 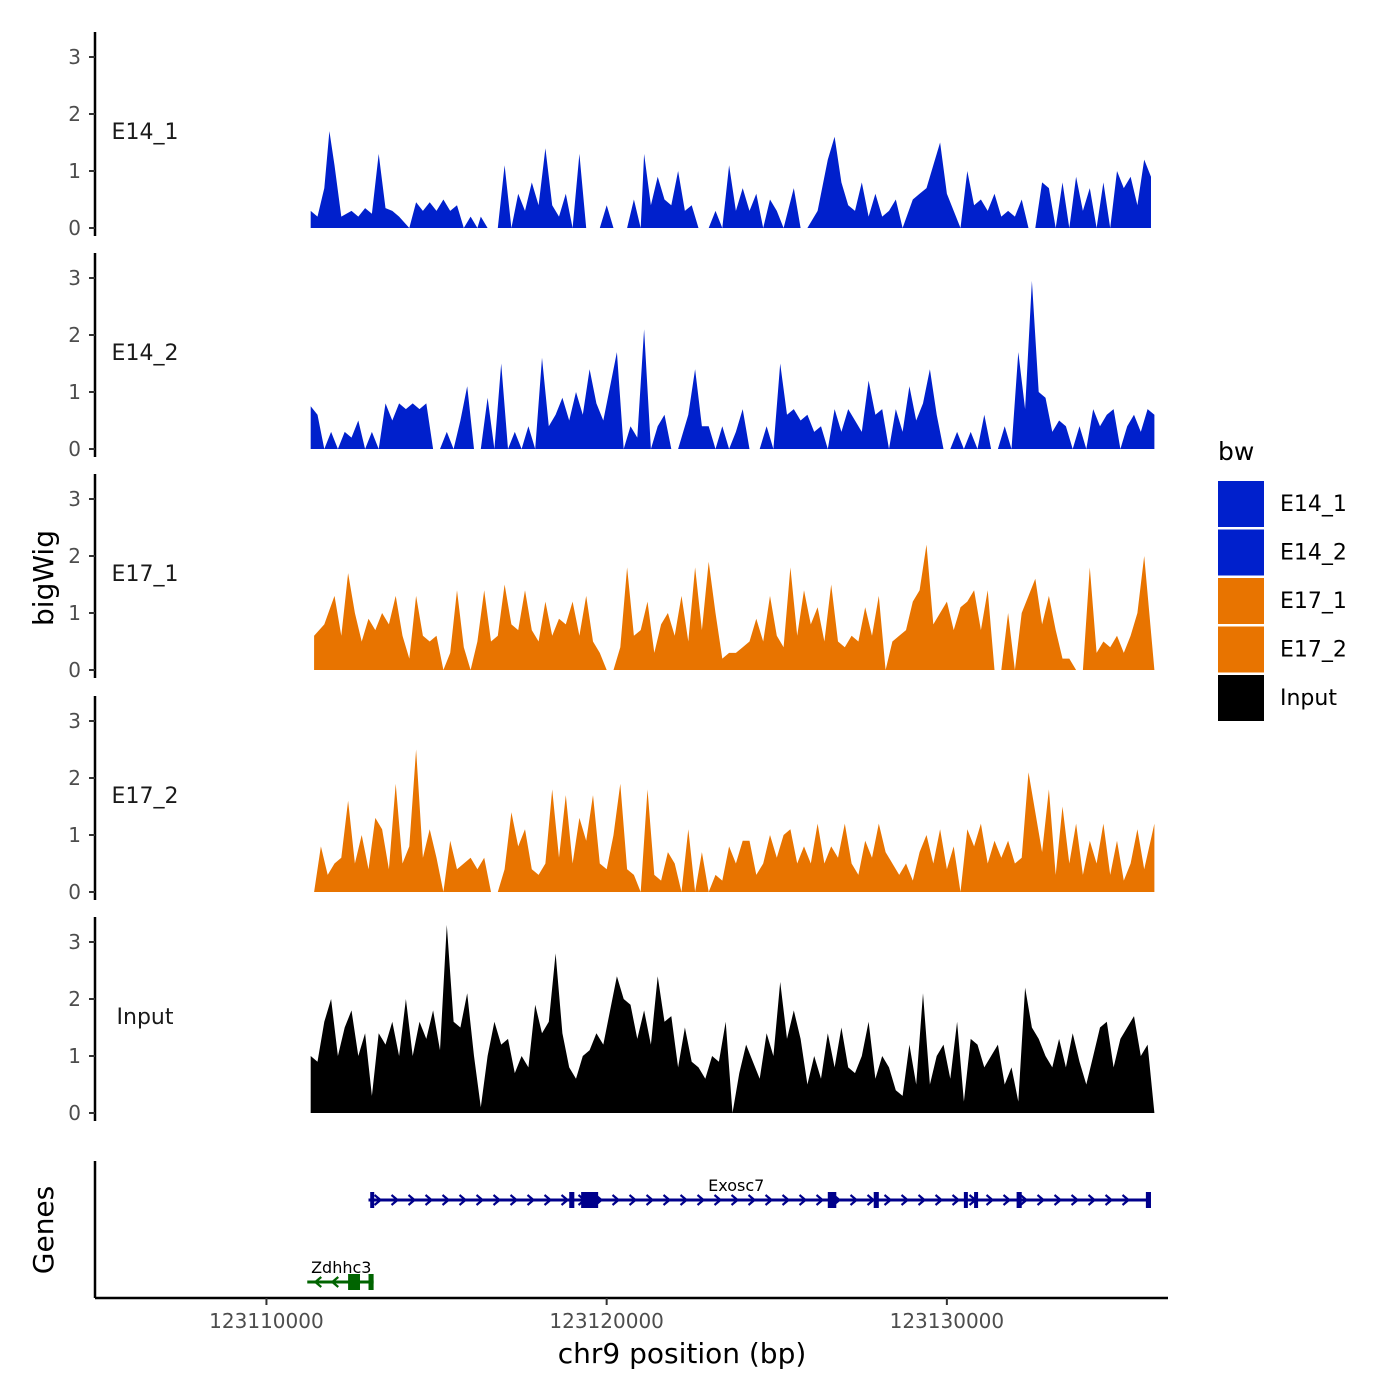 I want to click on legend-item: Input, so click(x=1277, y=698).